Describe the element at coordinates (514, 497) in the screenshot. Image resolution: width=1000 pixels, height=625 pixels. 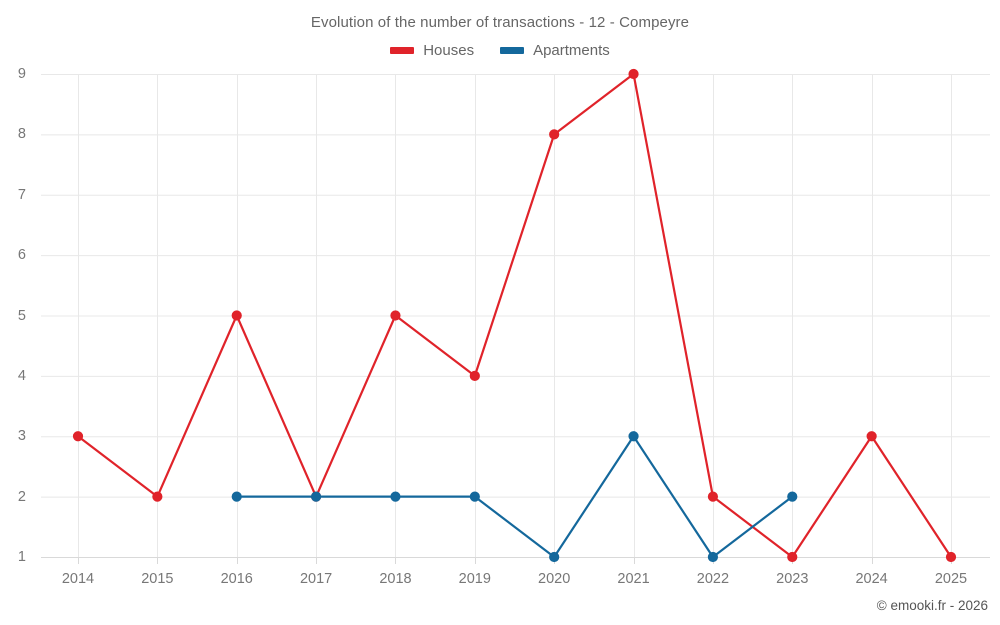
I see `series-line-apartments` at that location.